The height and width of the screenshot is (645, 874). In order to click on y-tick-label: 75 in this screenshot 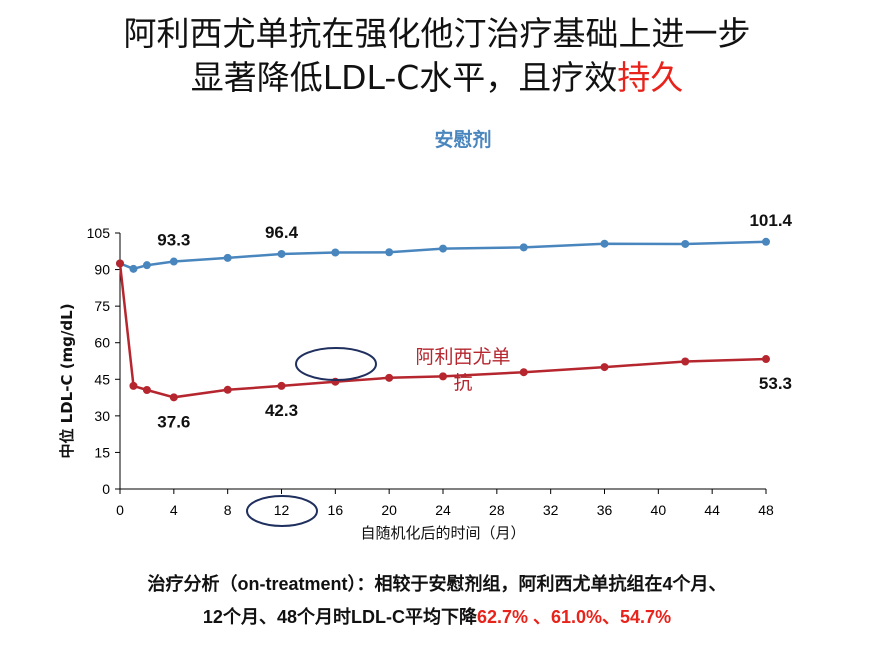, I will do `click(102, 306)`.